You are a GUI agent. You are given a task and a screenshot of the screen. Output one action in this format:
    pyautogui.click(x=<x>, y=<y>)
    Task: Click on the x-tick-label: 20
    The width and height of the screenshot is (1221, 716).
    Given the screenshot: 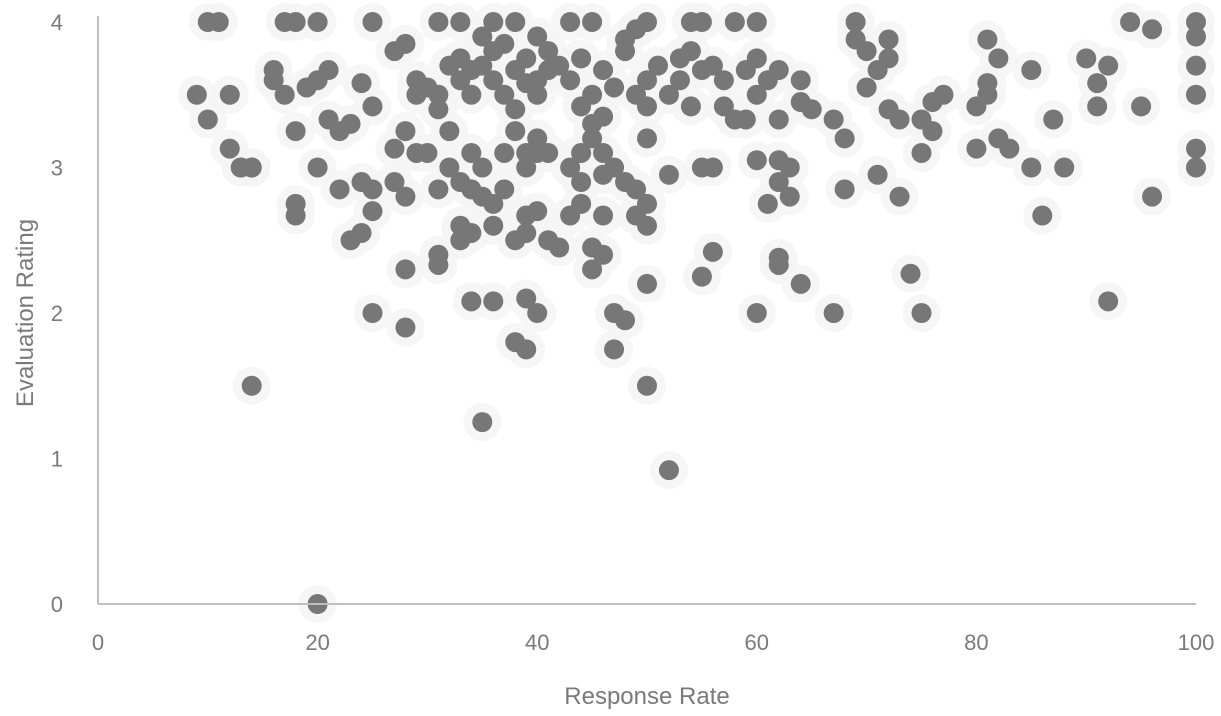 What is the action you would take?
    pyautogui.click(x=317, y=642)
    